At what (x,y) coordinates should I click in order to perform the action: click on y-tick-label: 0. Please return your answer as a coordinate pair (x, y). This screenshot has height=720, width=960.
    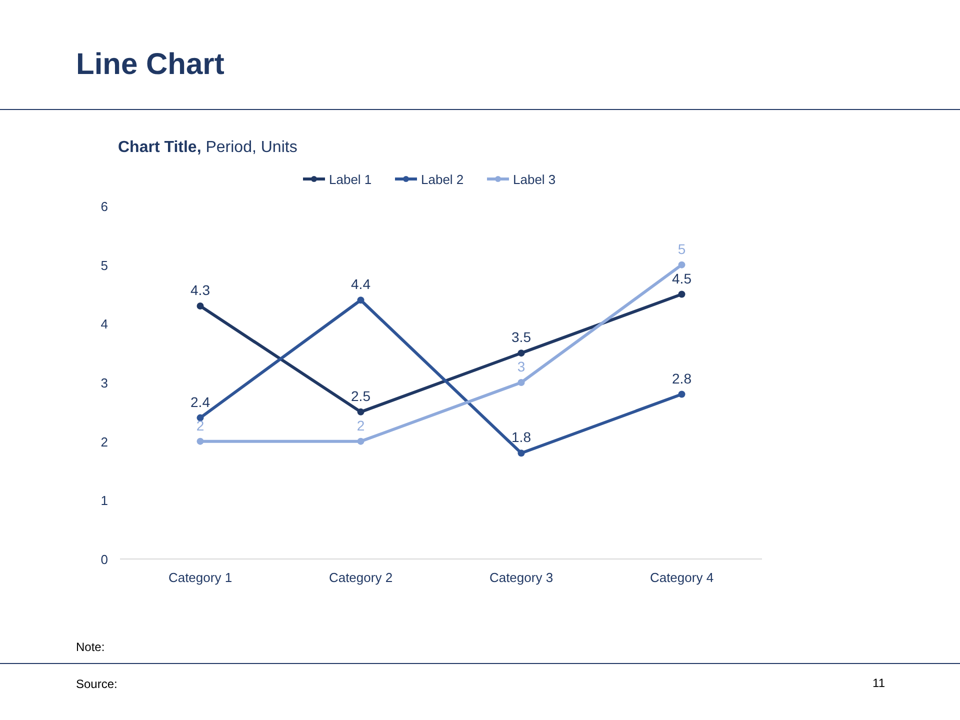
    Looking at the image, I should click on (104, 559).